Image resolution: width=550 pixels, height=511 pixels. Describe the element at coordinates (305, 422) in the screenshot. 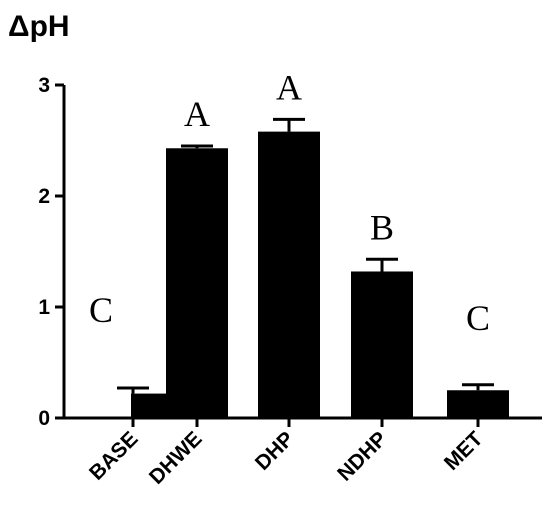

I see `x-ticks` at that location.